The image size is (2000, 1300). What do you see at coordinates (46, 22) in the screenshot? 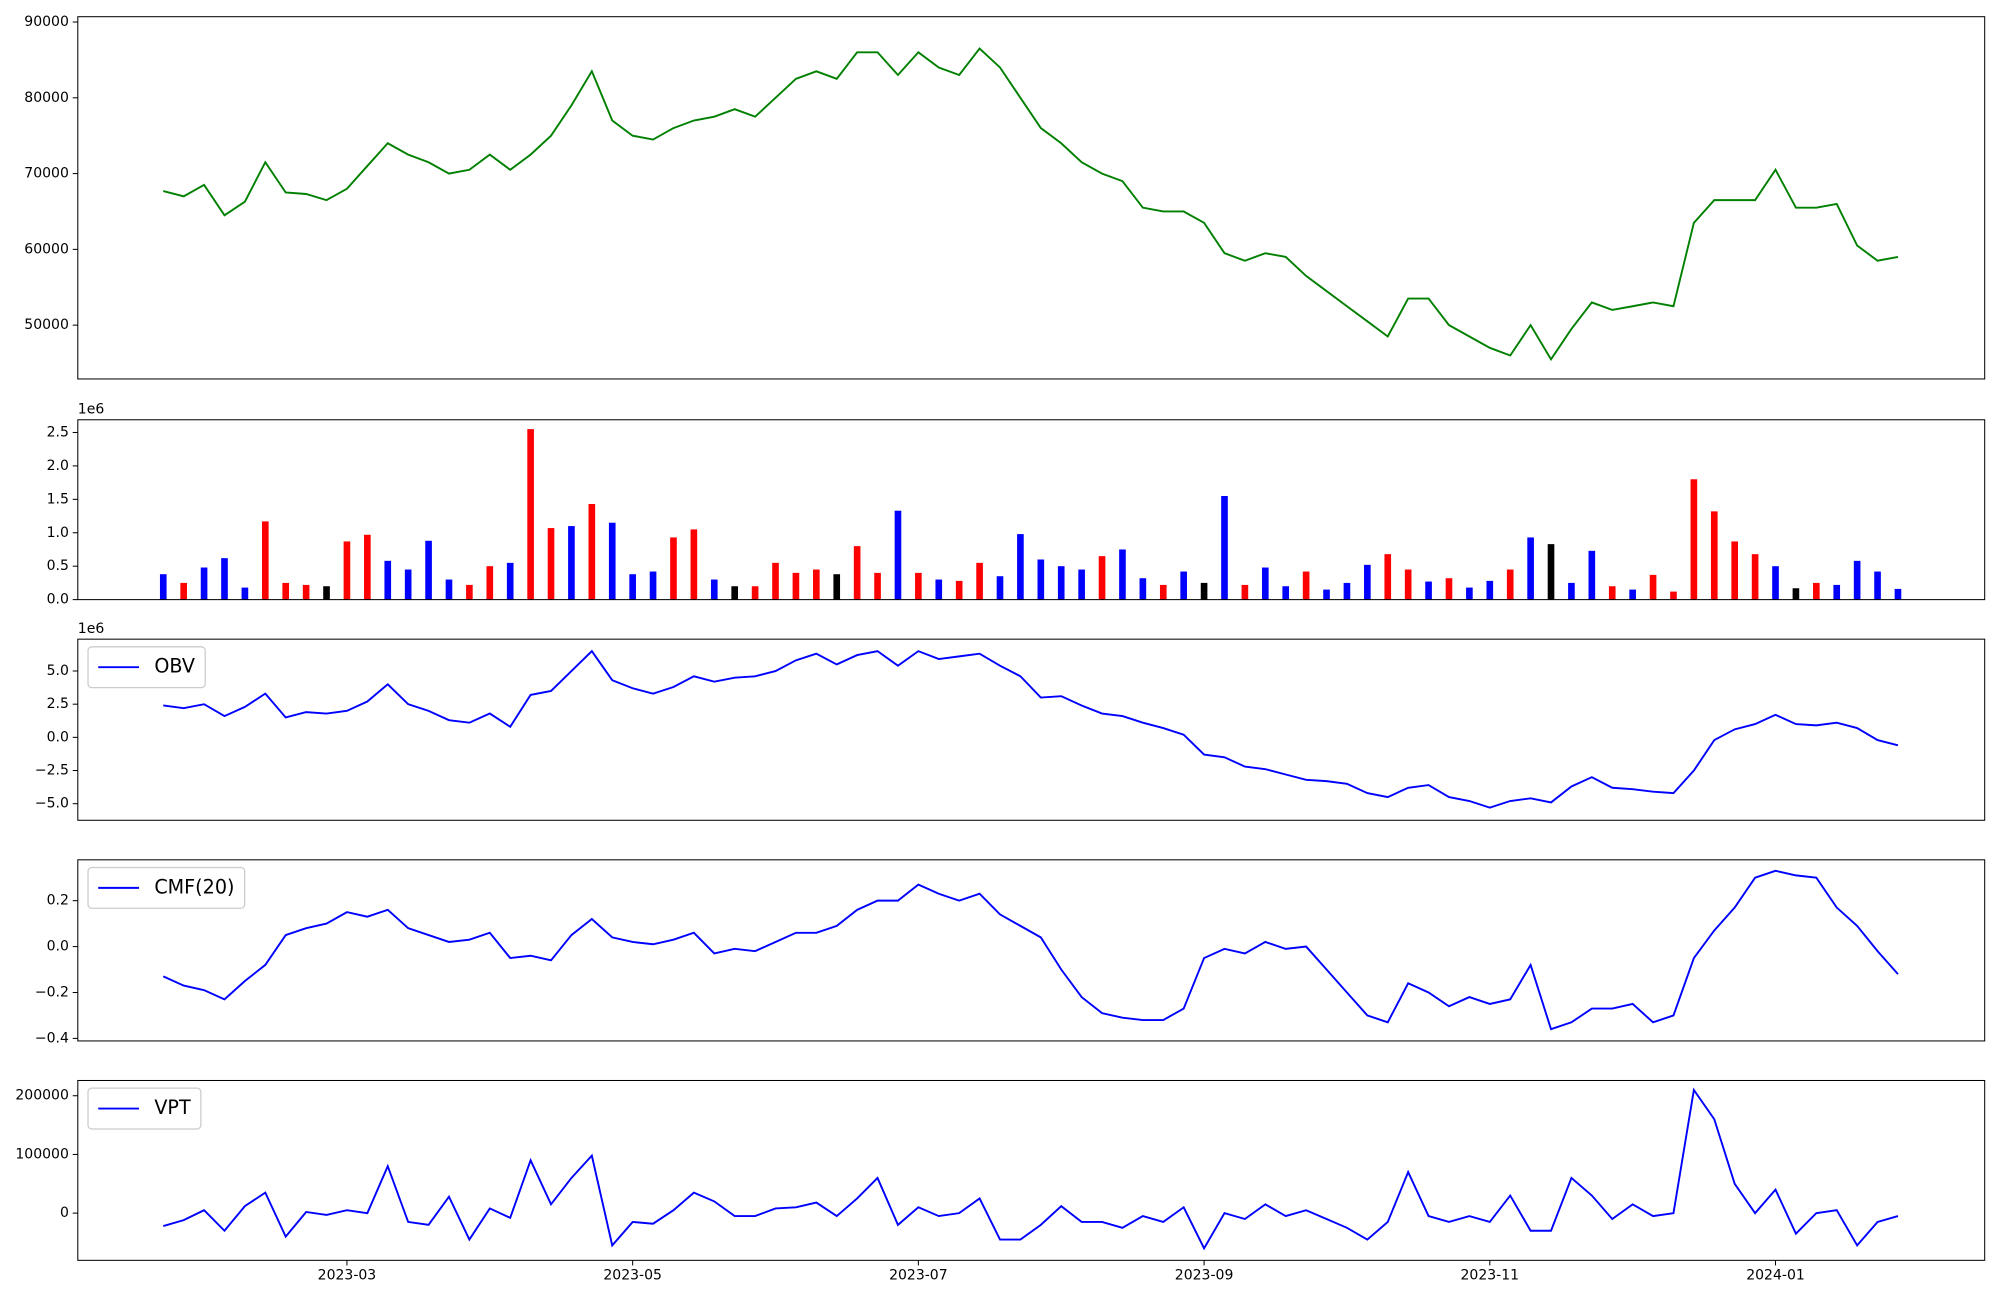
I see `y-tick-label: 90000` at bounding box center [46, 22].